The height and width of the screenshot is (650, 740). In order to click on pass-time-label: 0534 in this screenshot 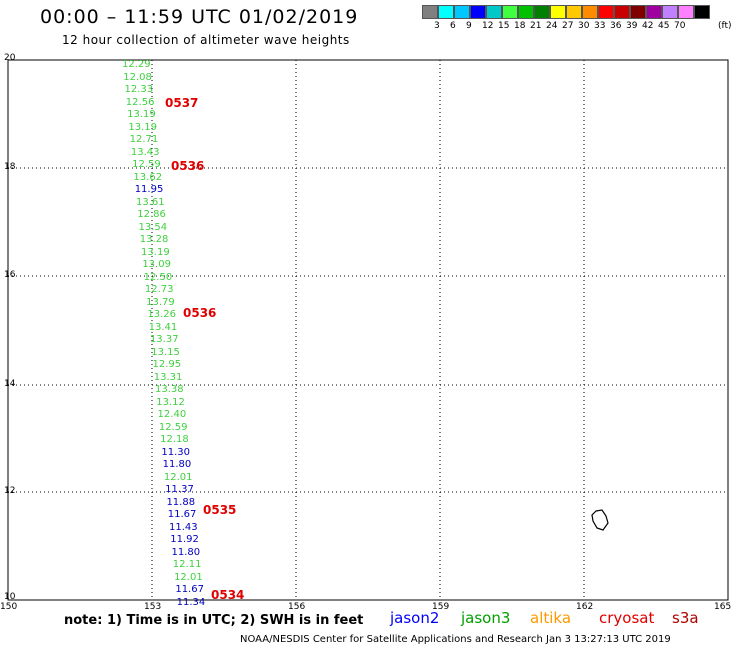, I will do `click(228, 595)`.